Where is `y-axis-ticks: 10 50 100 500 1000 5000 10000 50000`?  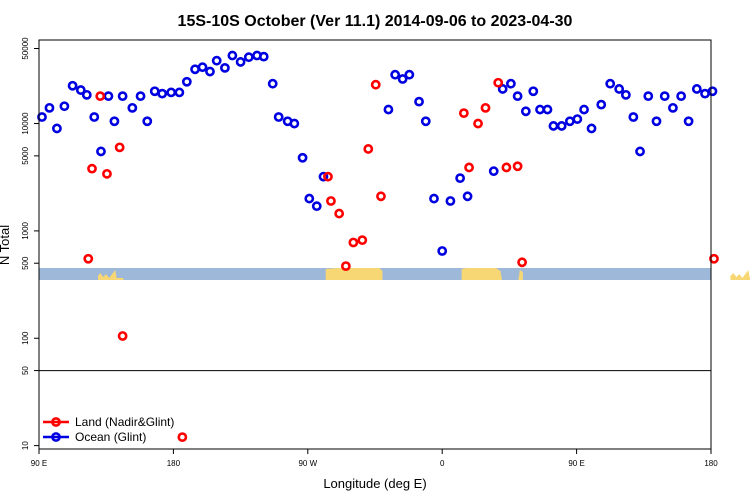
y-axis-ticks: 10 50 100 500 1000 5000 10000 50000 is located at coordinates (30, 243).